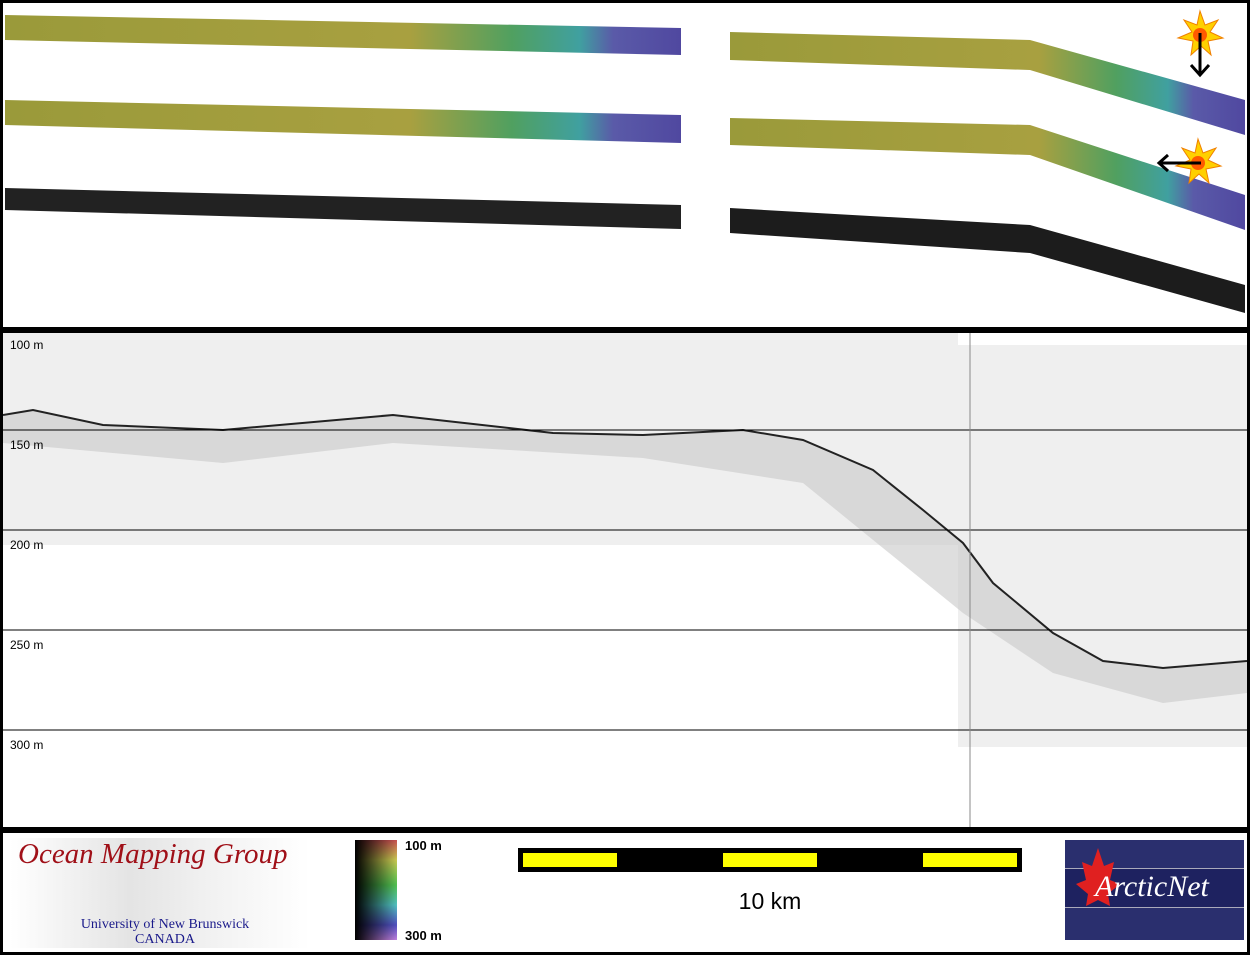 This screenshot has width=1250, height=955. Describe the element at coordinates (27, 345) in the screenshot. I see `depth-label: 100 m` at that location.